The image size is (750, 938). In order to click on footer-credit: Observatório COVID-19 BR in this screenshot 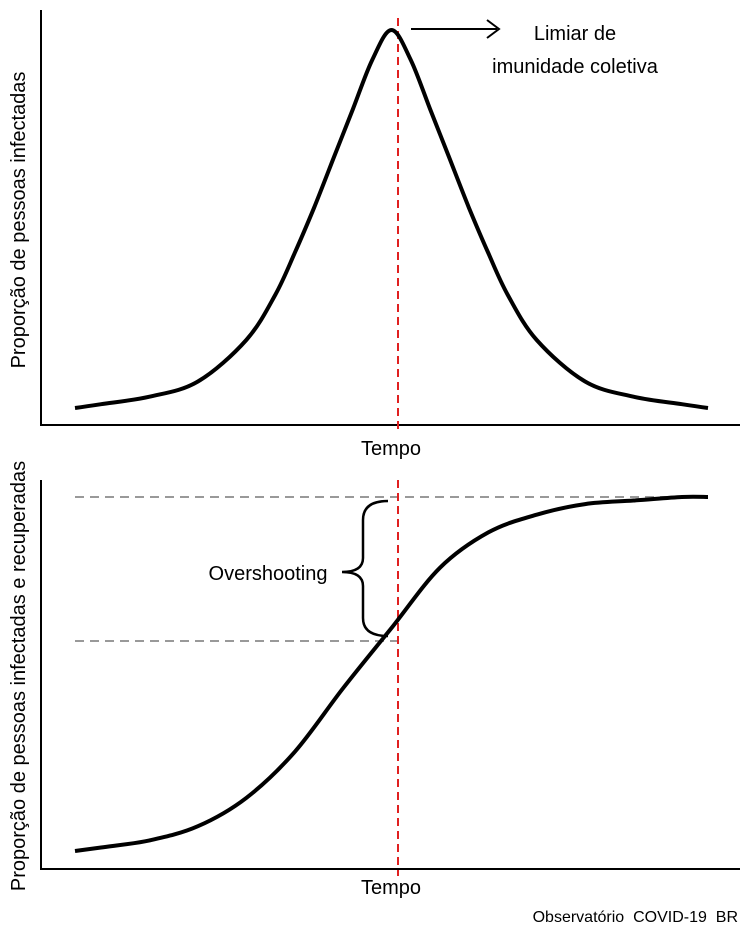, I will do `click(635, 917)`.